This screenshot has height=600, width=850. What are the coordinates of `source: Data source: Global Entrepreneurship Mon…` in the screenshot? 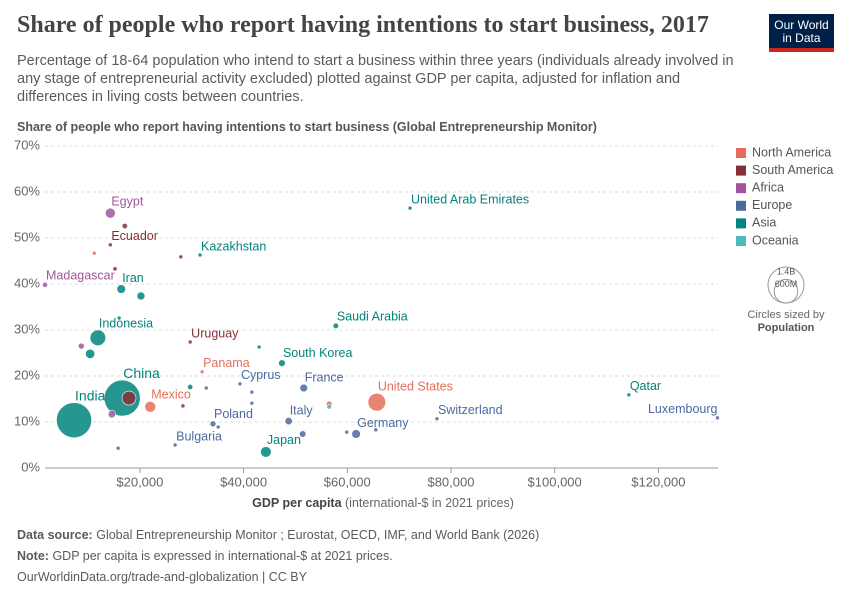 It's located at (278, 535).